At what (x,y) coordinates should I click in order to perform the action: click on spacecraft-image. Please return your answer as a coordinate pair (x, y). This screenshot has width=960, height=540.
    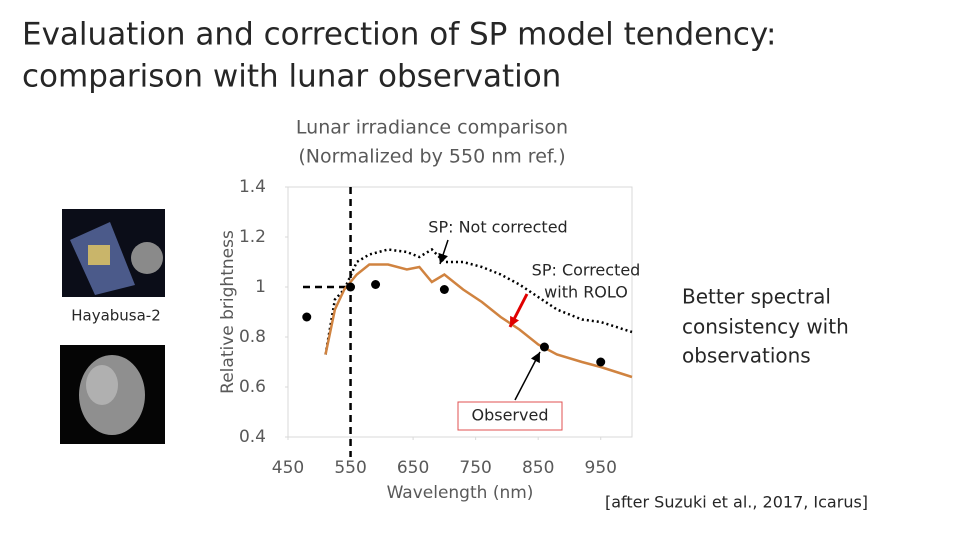
    Looking at the image, I should click on (113, 253).